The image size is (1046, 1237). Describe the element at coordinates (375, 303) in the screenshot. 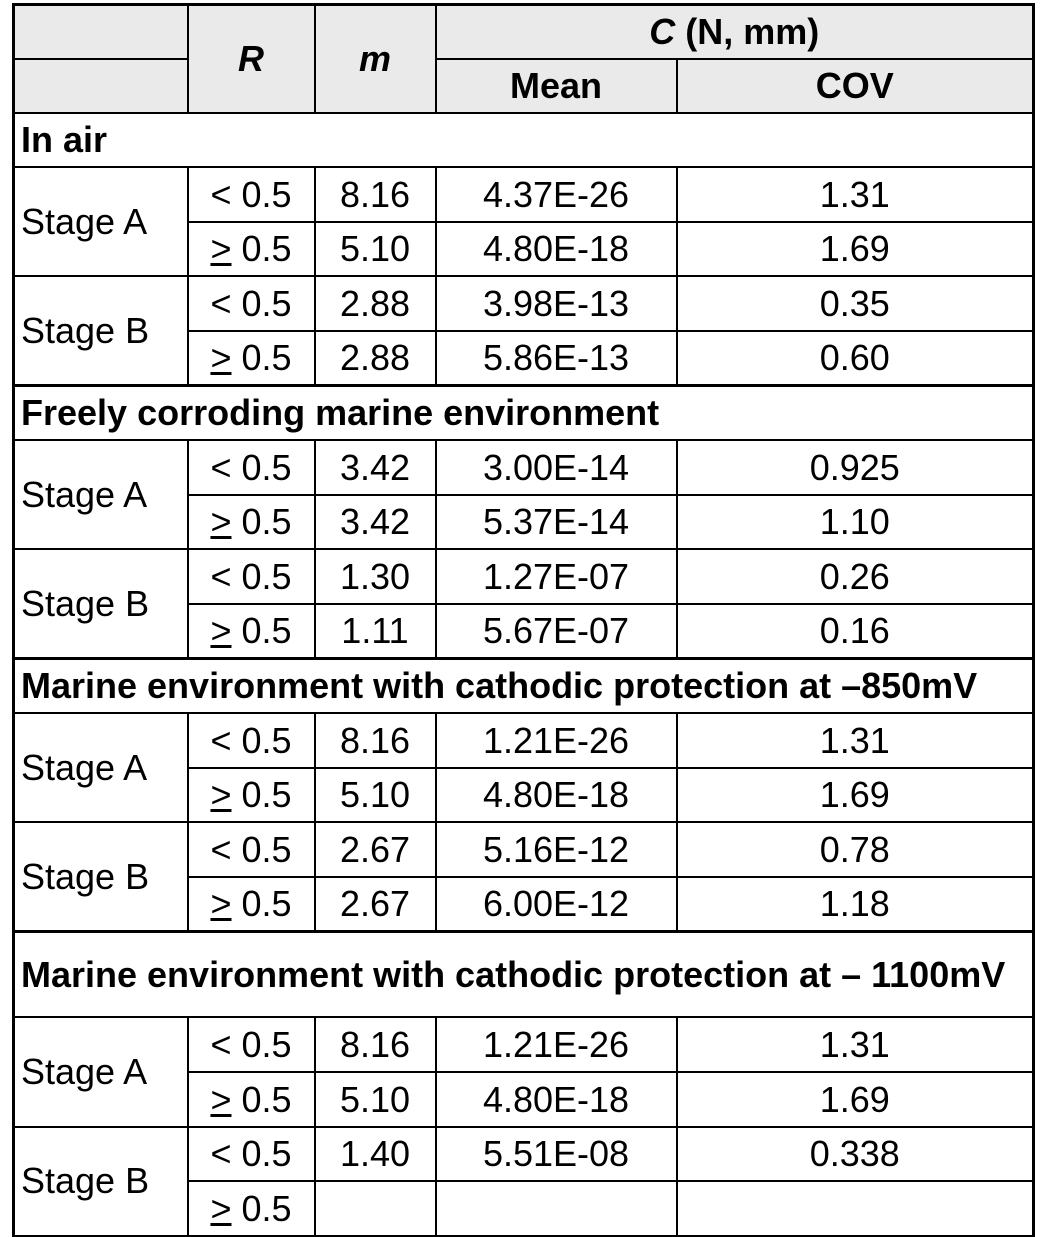

I see `m-cell: 2.88` at that location.